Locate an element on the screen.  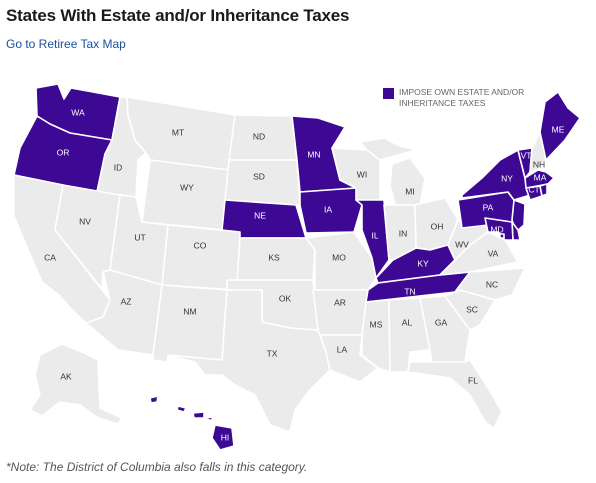
state-label-nh: NH is located at coordinates (539, 164).